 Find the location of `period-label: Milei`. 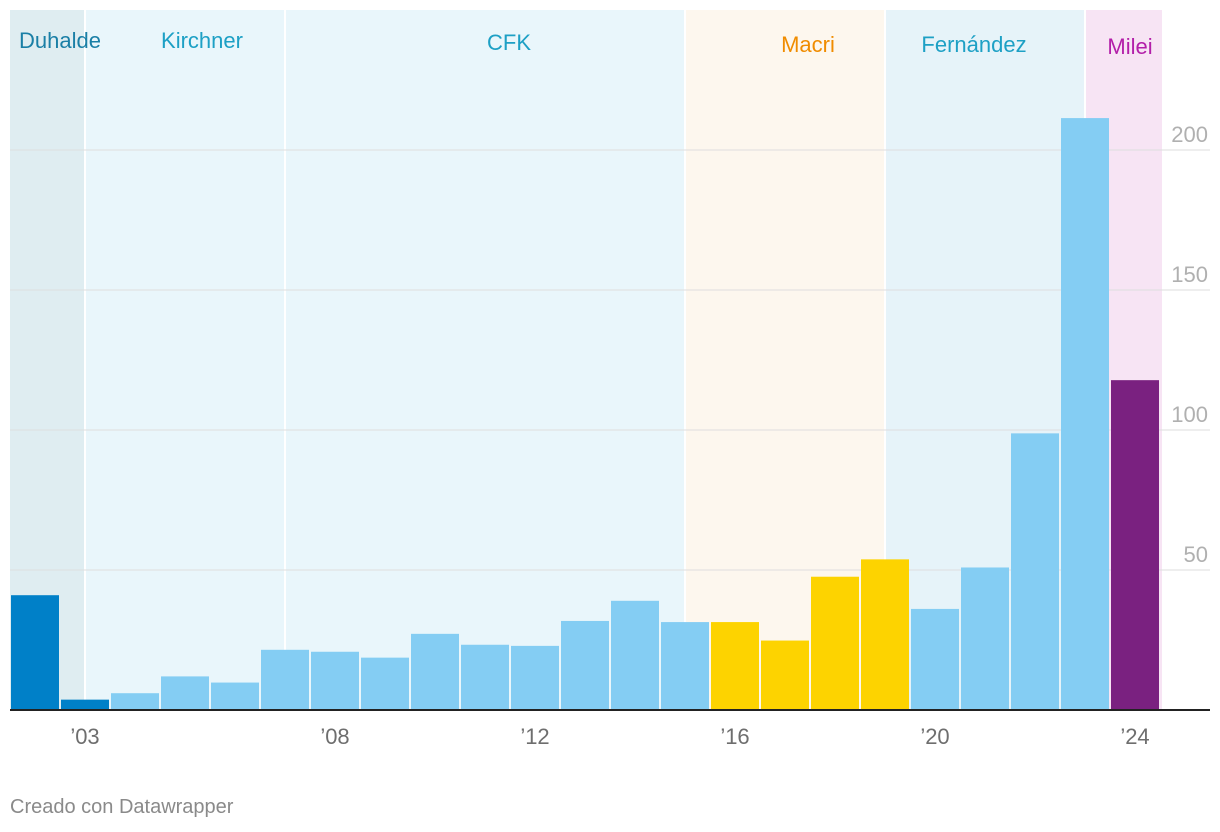

period-label: Milei is located at coordinates (1129, 46).